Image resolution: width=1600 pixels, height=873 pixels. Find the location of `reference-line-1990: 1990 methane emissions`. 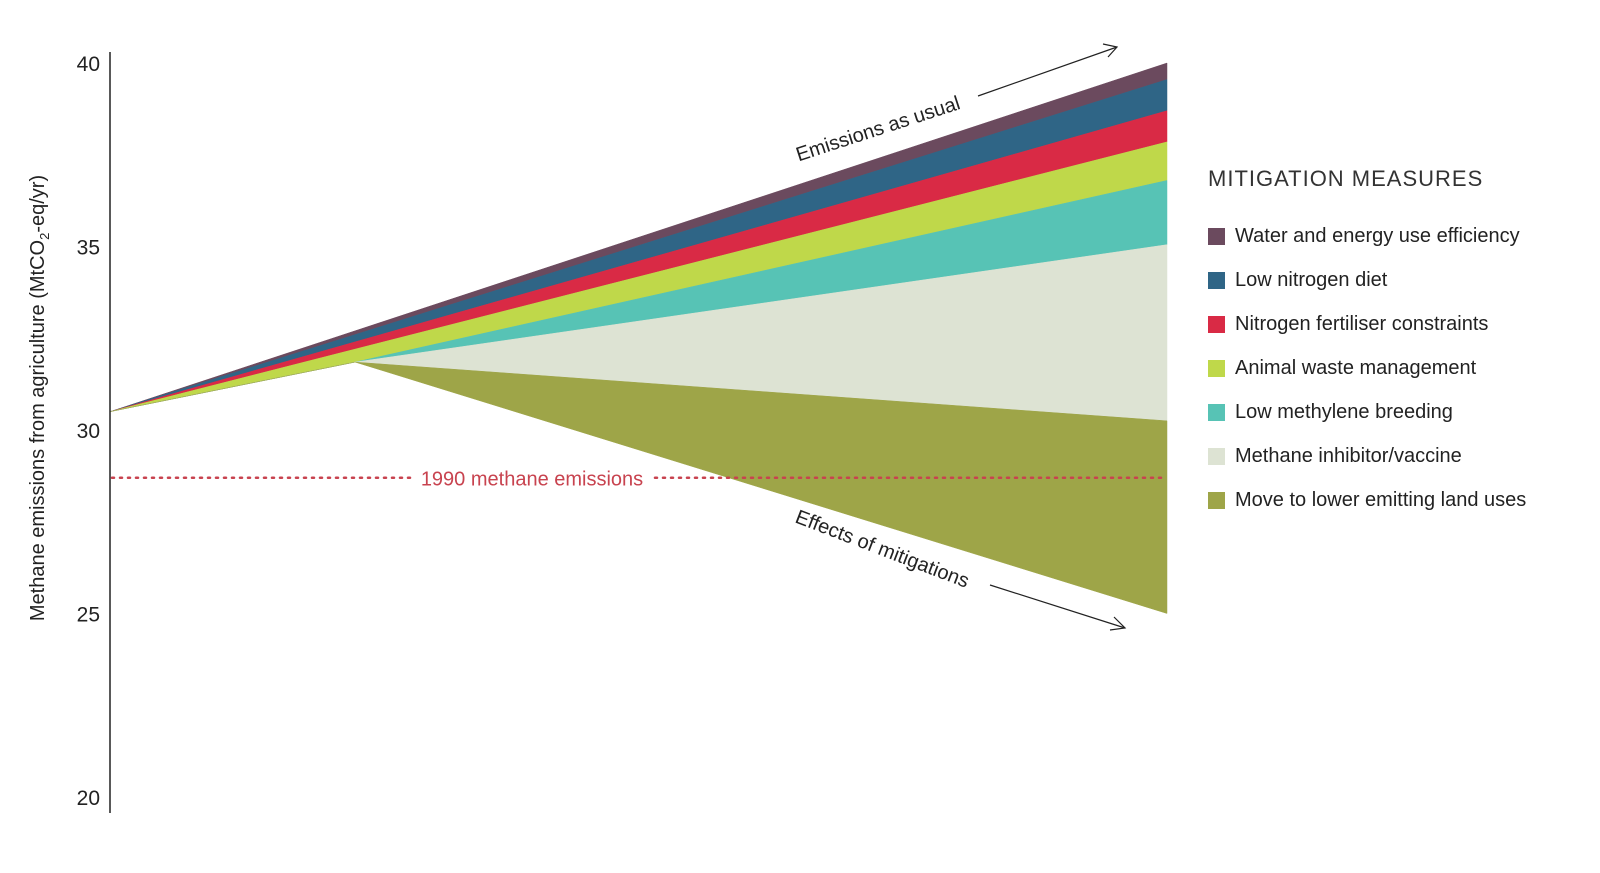

reference-line-1990: 1990 methane emissions is located at coordinates (639, 480).